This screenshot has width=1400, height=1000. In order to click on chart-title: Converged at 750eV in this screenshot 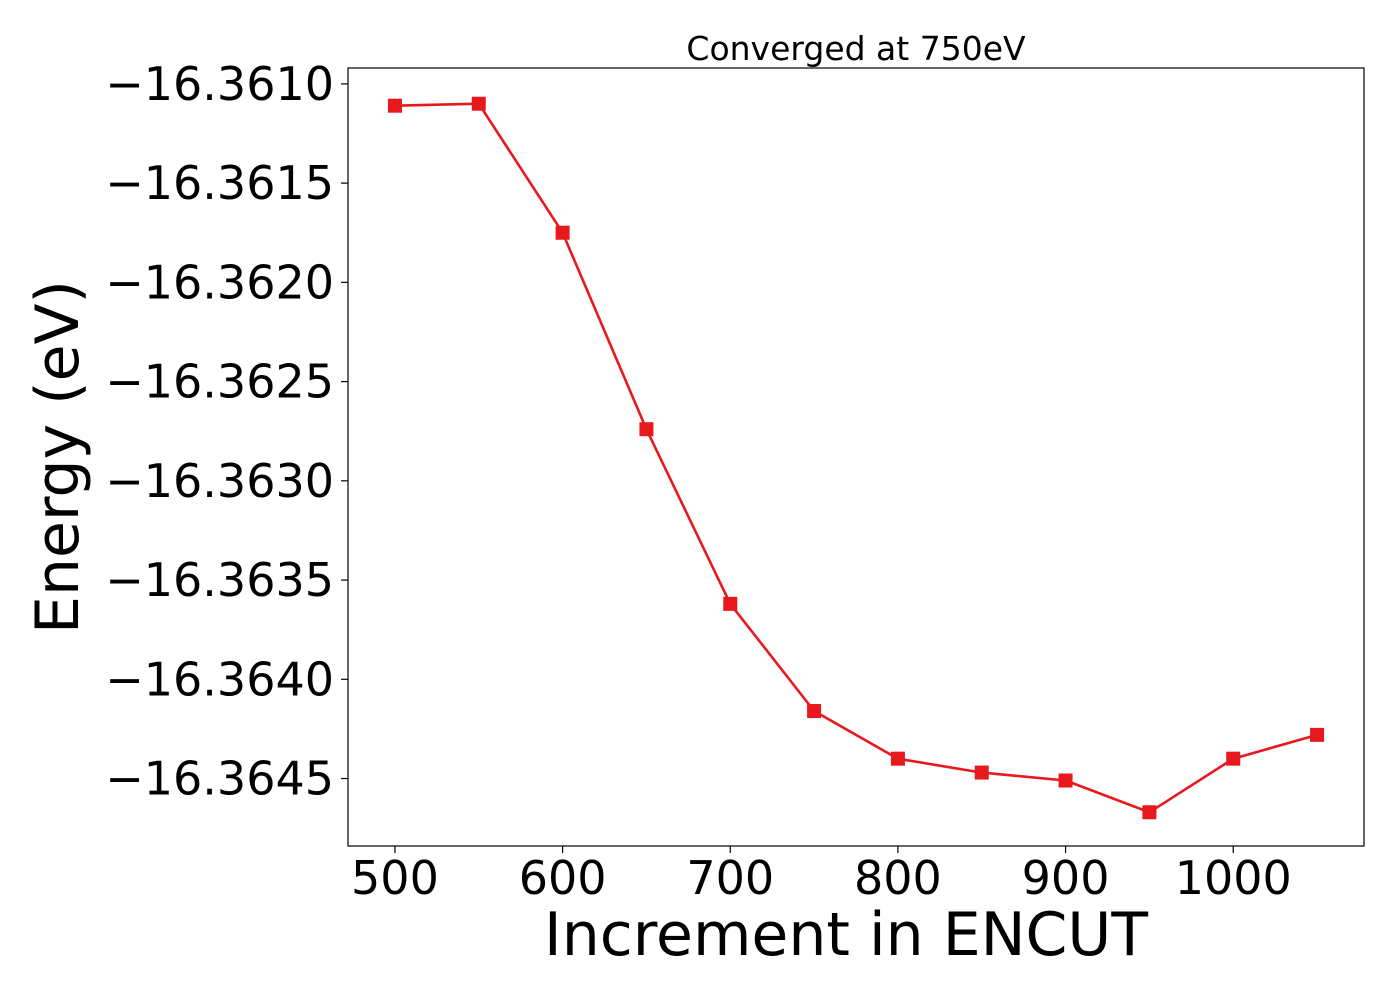, I will do `click(856, 48)`.